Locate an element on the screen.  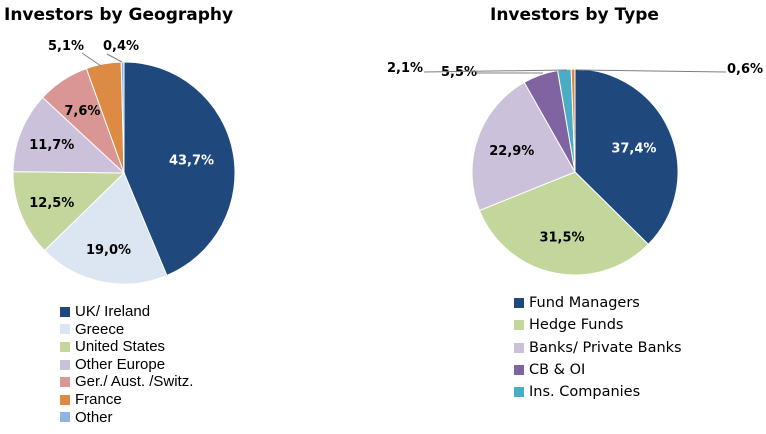
type-slice-fund-managers is located at coordinates (626, 157).